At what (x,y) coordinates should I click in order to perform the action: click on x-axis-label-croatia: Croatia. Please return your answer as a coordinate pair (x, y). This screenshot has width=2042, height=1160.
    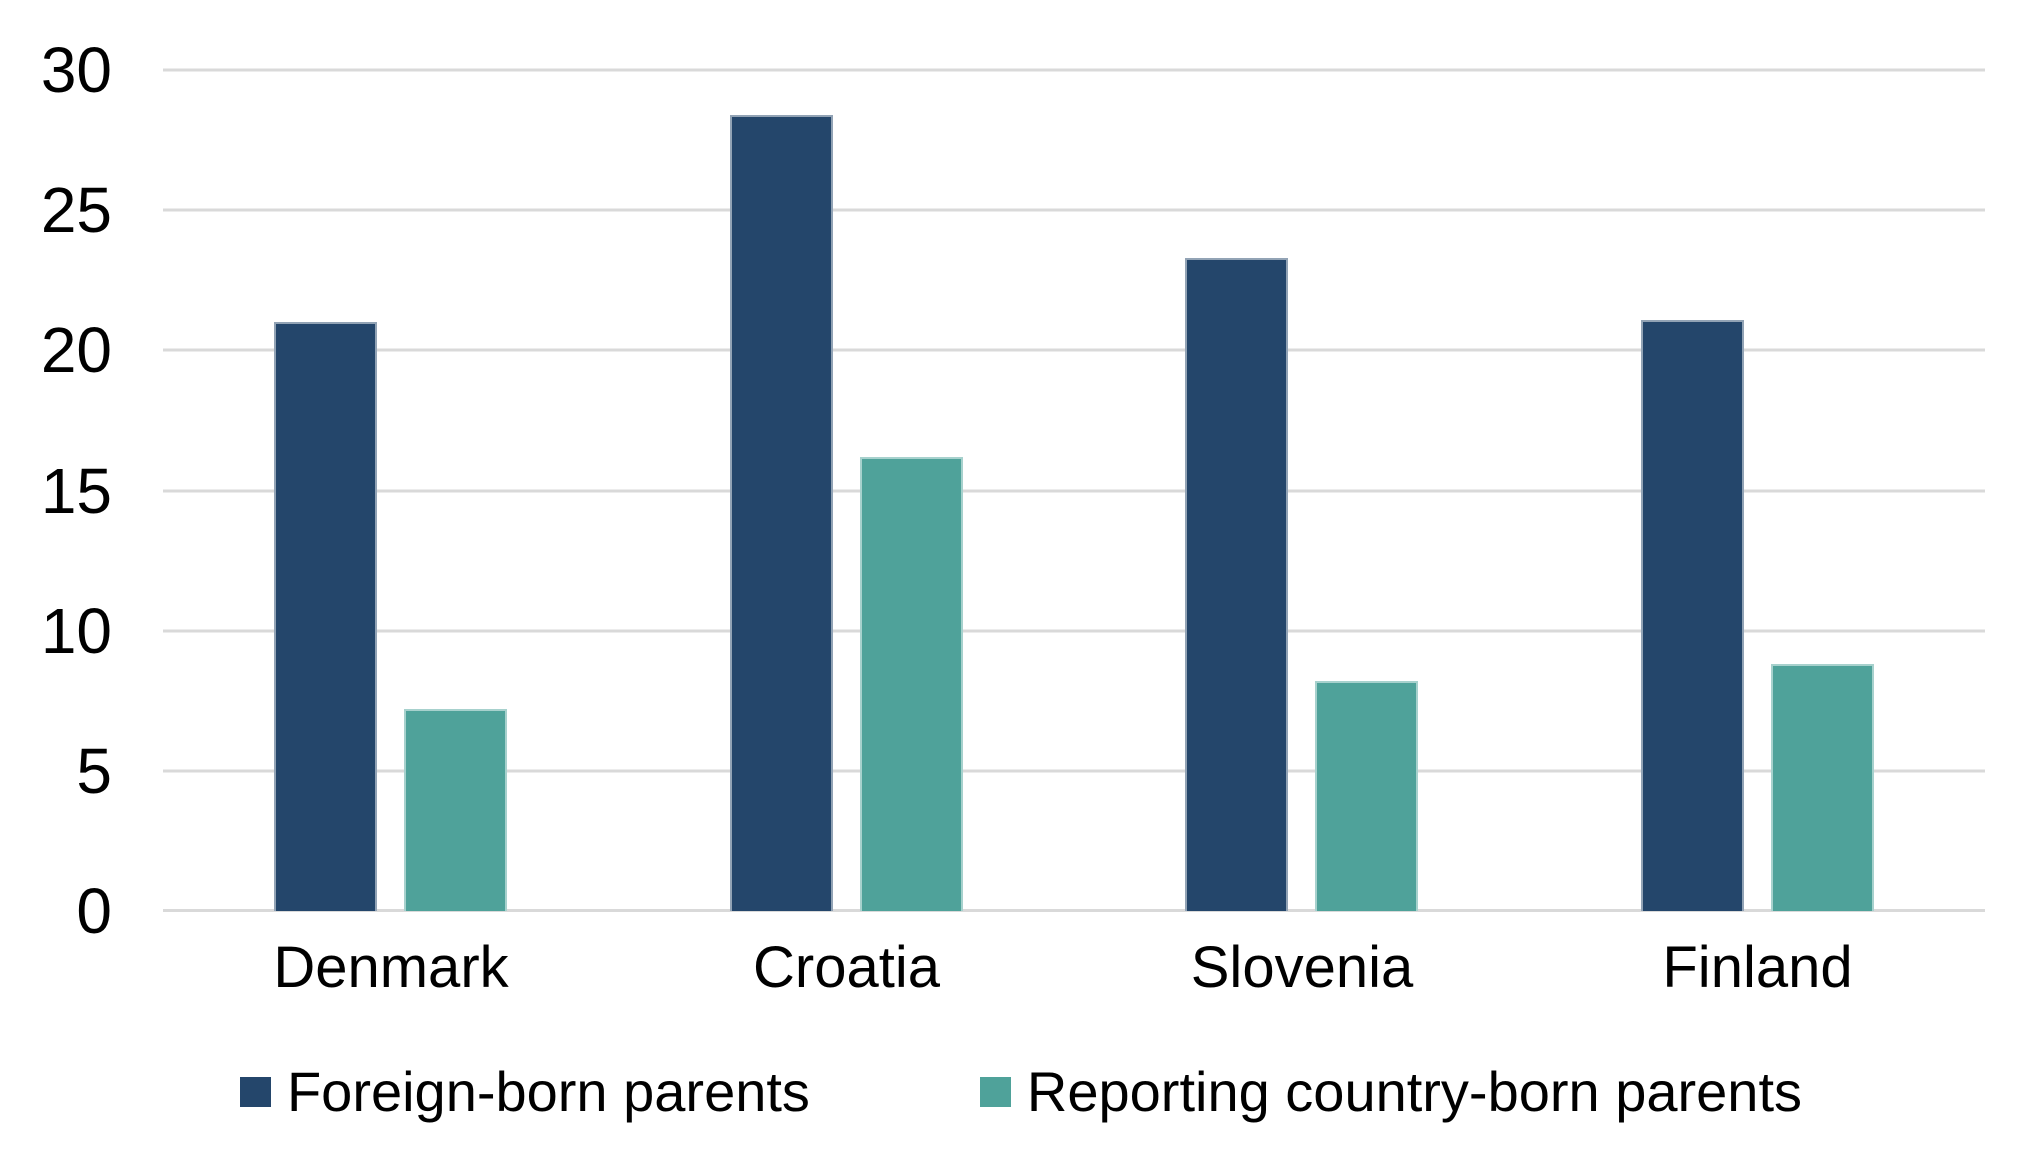
    Looking at the image, I should click on (846, 967).